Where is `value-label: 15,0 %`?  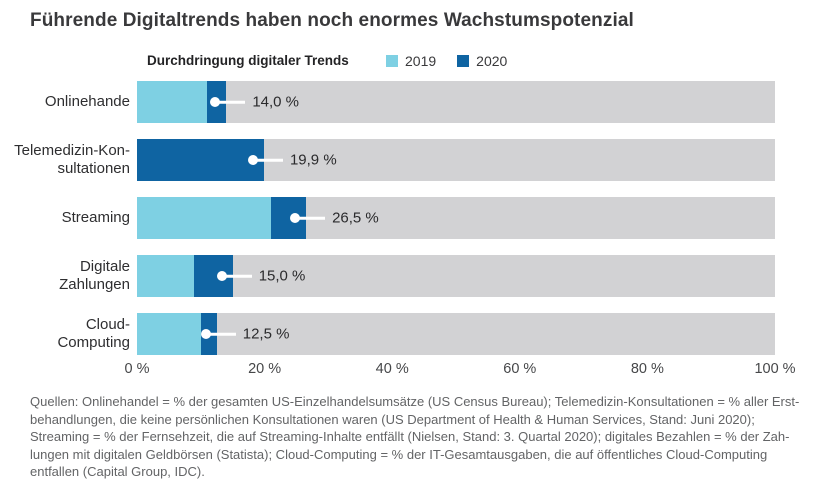
value-label: 15,0 % is located at coordinates (282, 276).